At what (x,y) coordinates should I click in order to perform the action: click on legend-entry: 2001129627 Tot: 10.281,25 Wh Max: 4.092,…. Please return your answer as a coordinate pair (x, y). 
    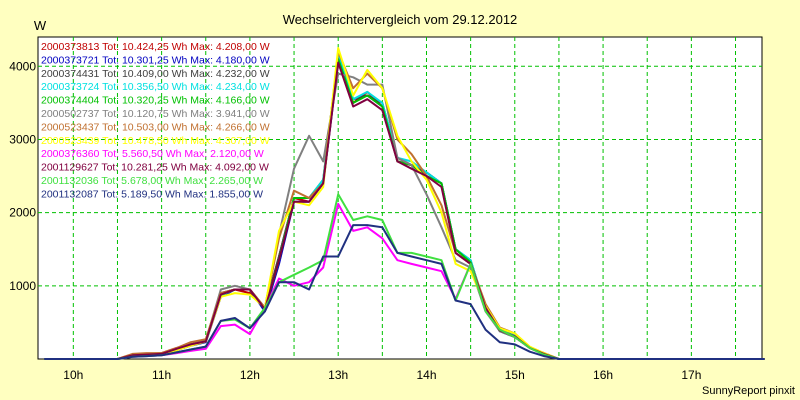
    Looking at the image, I should click on (155, 168).